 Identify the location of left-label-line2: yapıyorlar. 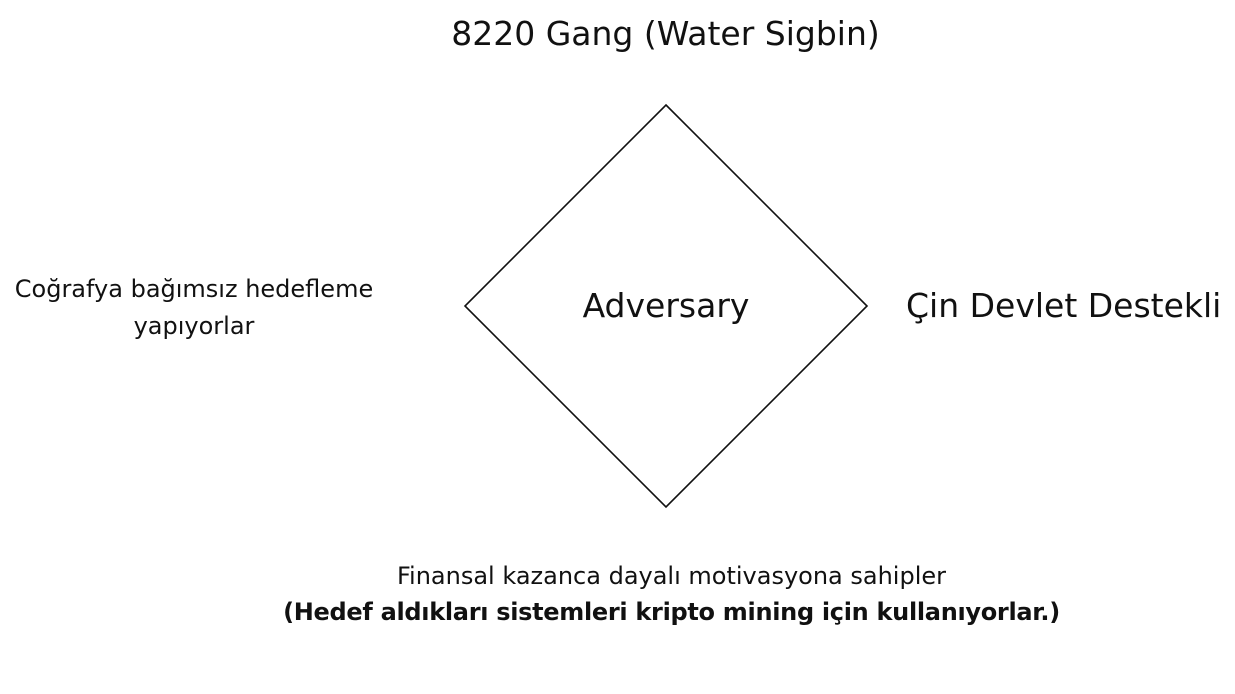
(194, 326).